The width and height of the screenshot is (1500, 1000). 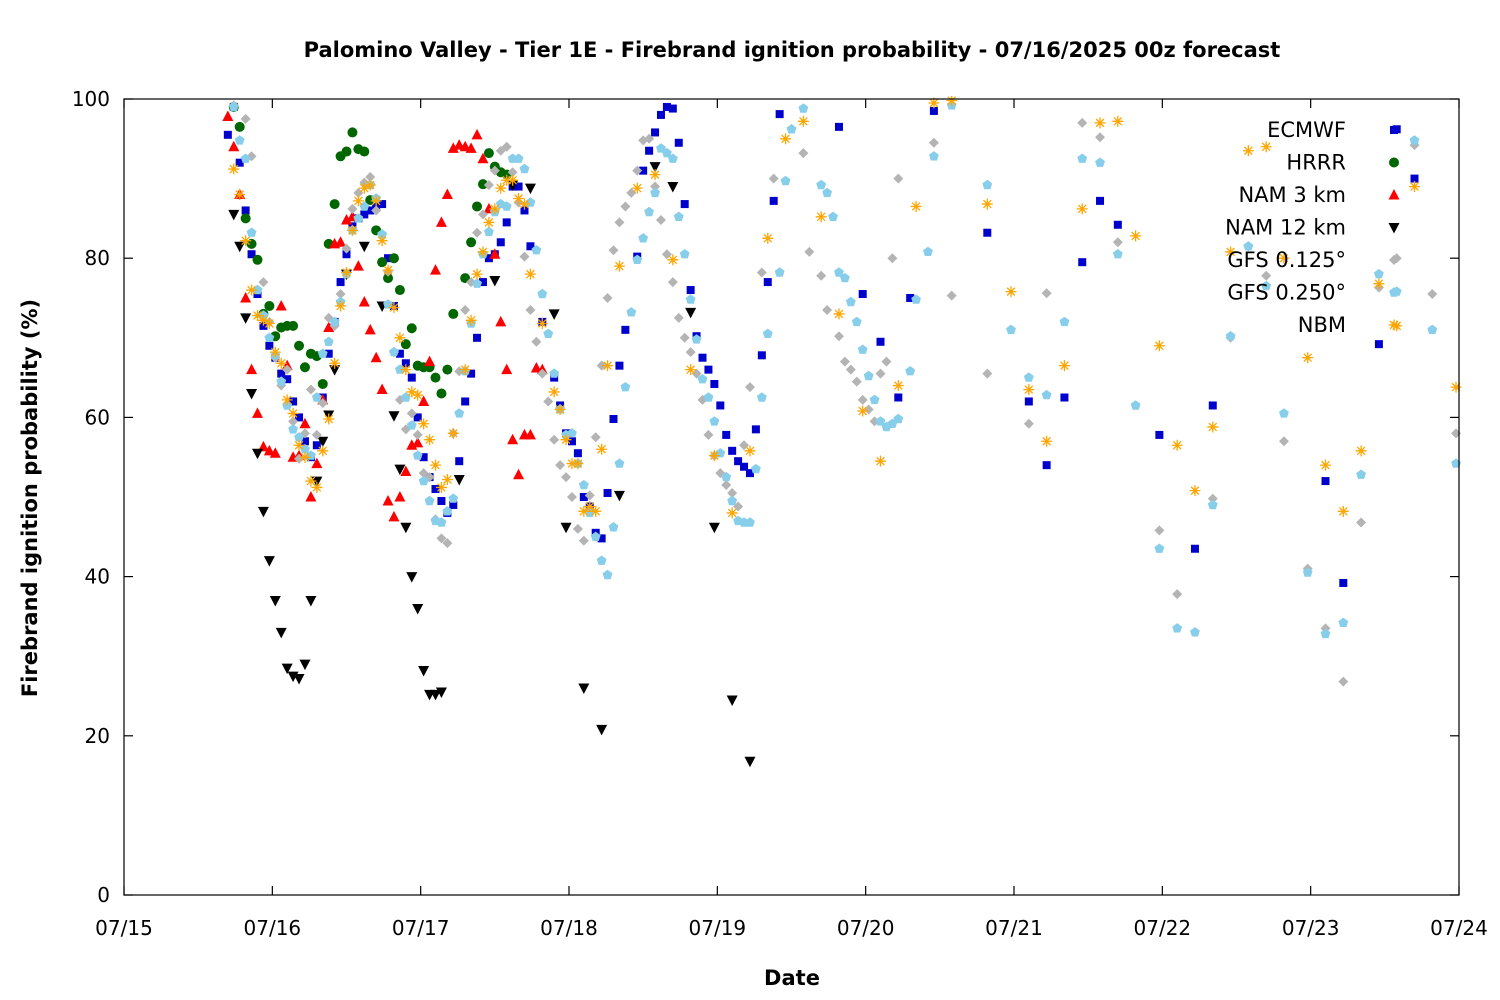 What do you see at coordinates (1459, 928) in the screenshot?
I see `x-tick-label: 07/24` at bounding box center [1459, 928].